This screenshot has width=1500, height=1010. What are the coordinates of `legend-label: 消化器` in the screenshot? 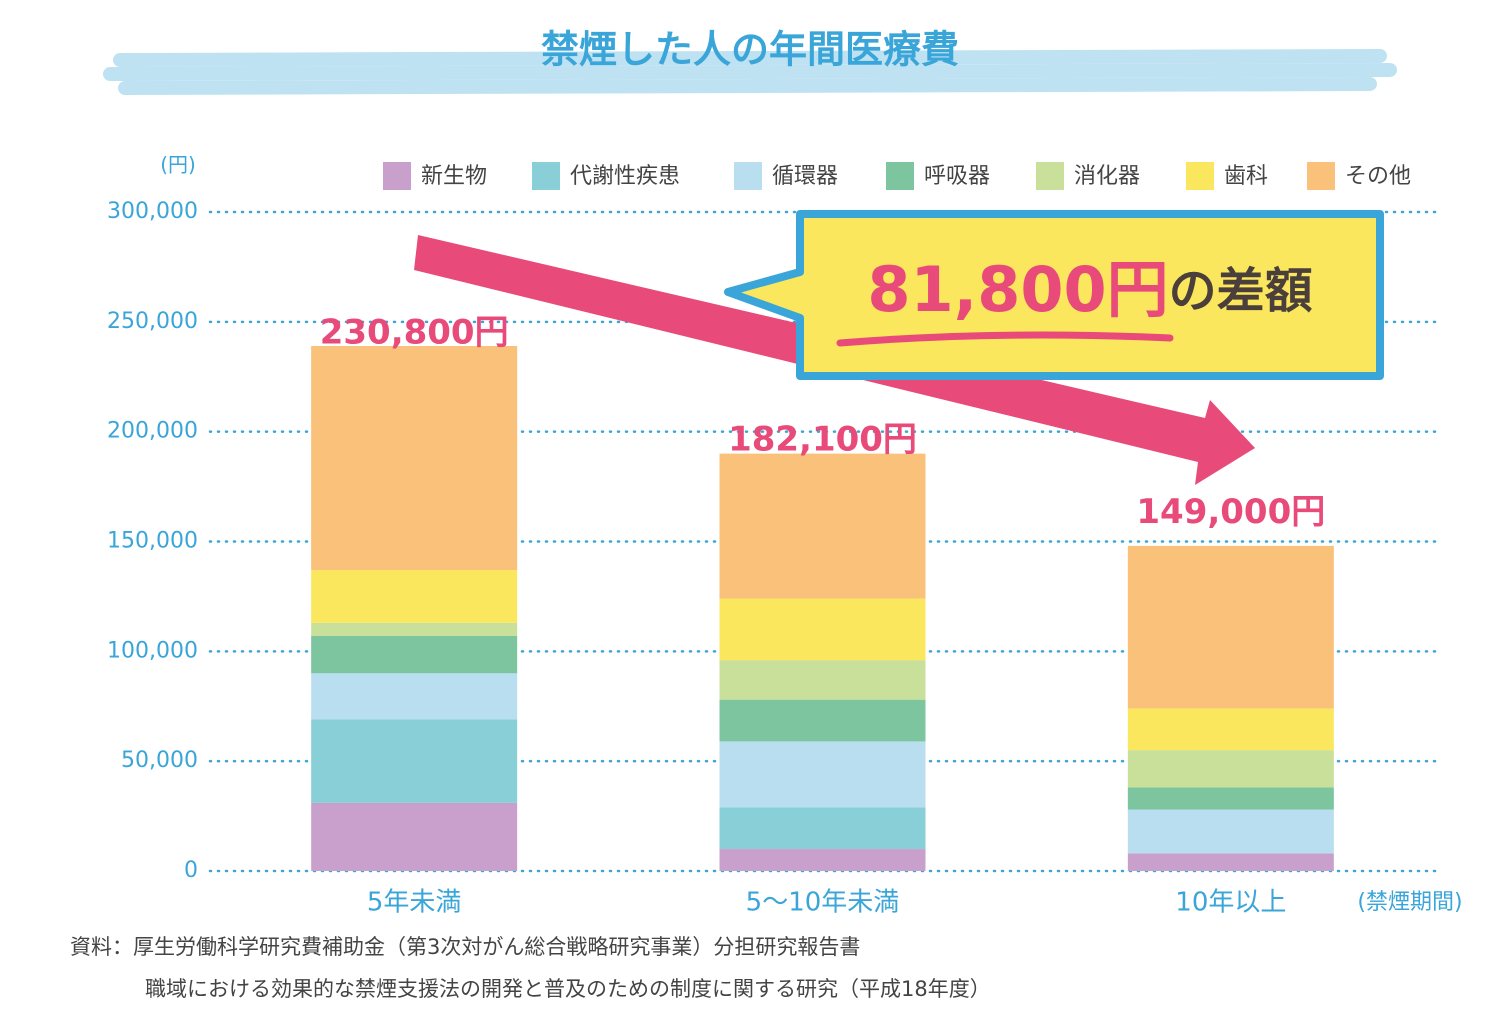 It's located at (1107, 176).